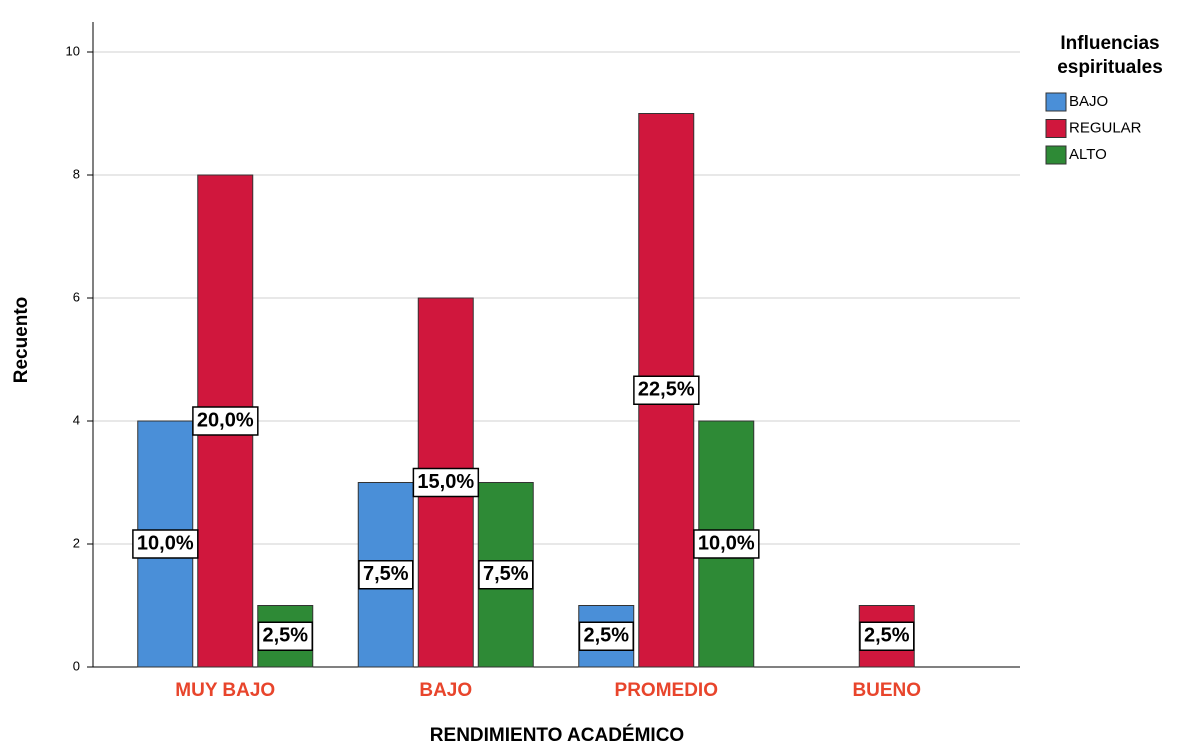  Describe the element at coordinates (557, 735) in the screenshot. I see `x-axis-title: RENDIMIENTO ACADÉMICO` at that location.